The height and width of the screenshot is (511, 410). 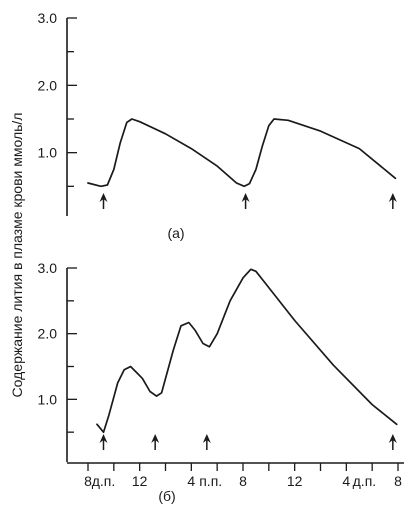 What do you see at coordinates (210, 481) in the screenshot?
I see `x-tick-label: п.п.` at bounding box center [210, 481].